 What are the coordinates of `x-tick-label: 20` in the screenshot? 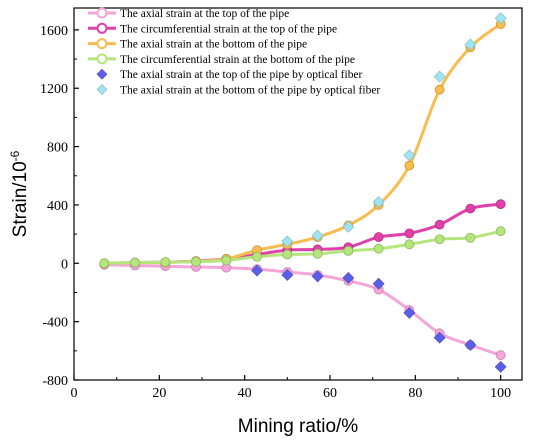 It's located at (159, 393).